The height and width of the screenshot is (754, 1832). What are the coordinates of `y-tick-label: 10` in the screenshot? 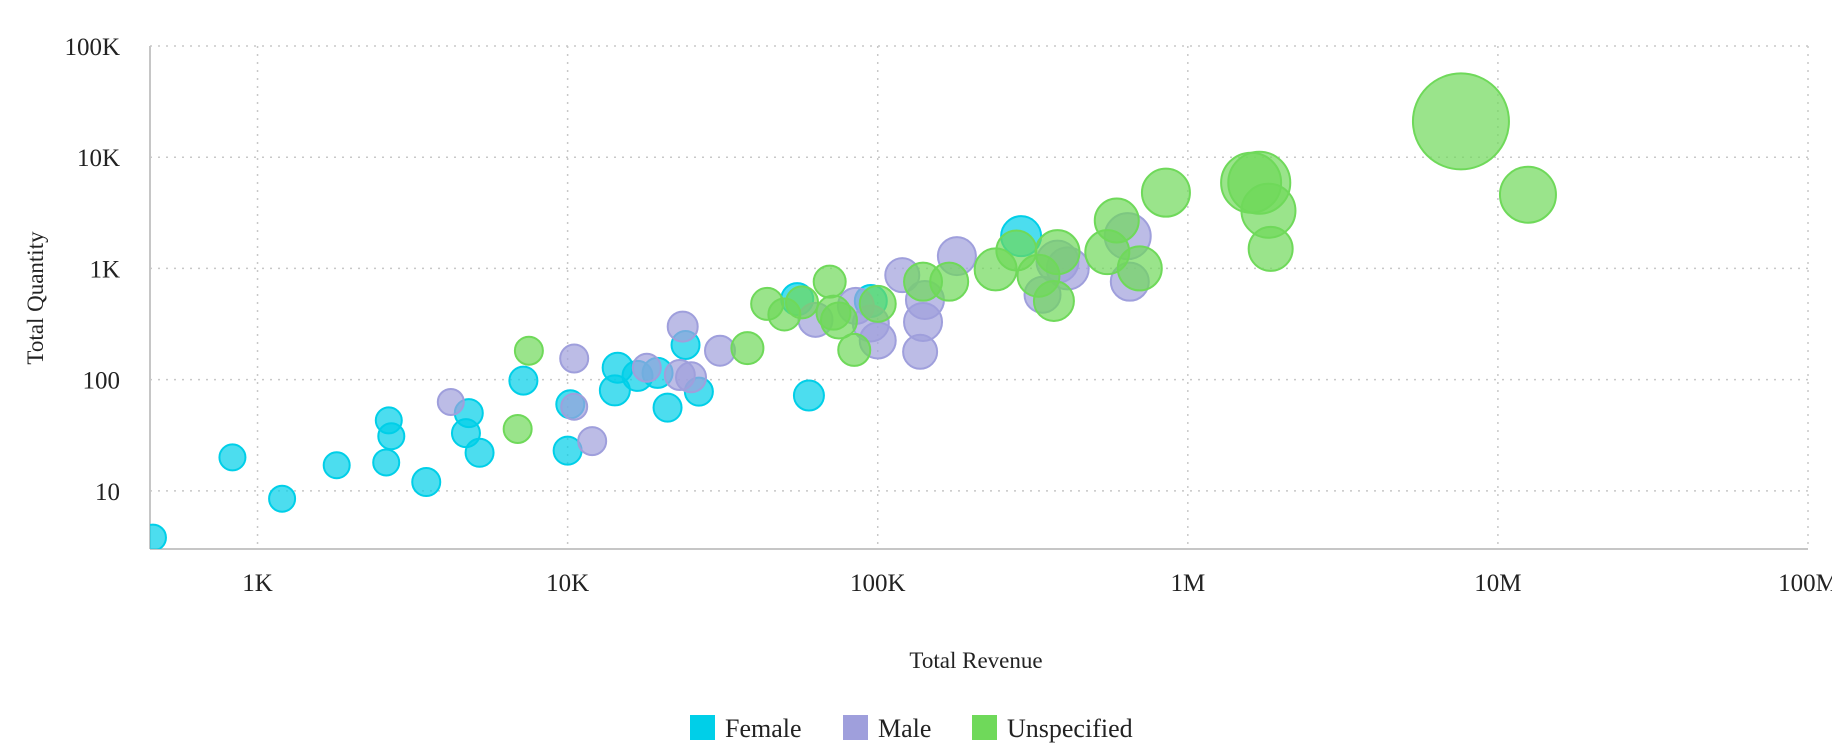 It's located at (107, 492).